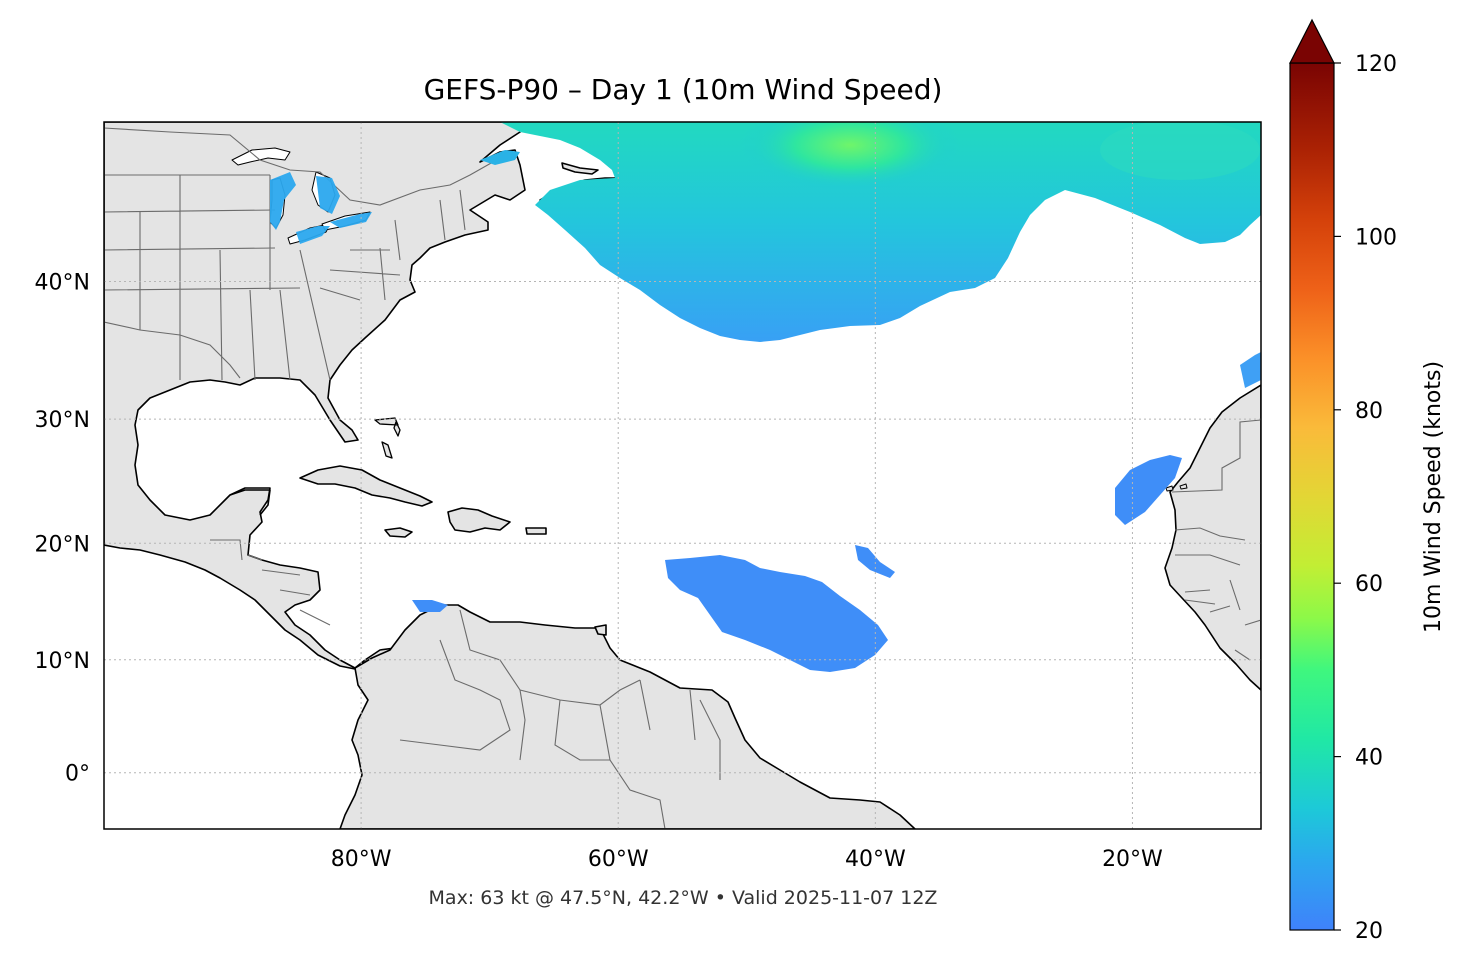 This screenshot has height=969, width=1466. What do you see at coordinates (285, 277) in the screenshot?
I see `us-state-lines` at bounding box center [285, 277].